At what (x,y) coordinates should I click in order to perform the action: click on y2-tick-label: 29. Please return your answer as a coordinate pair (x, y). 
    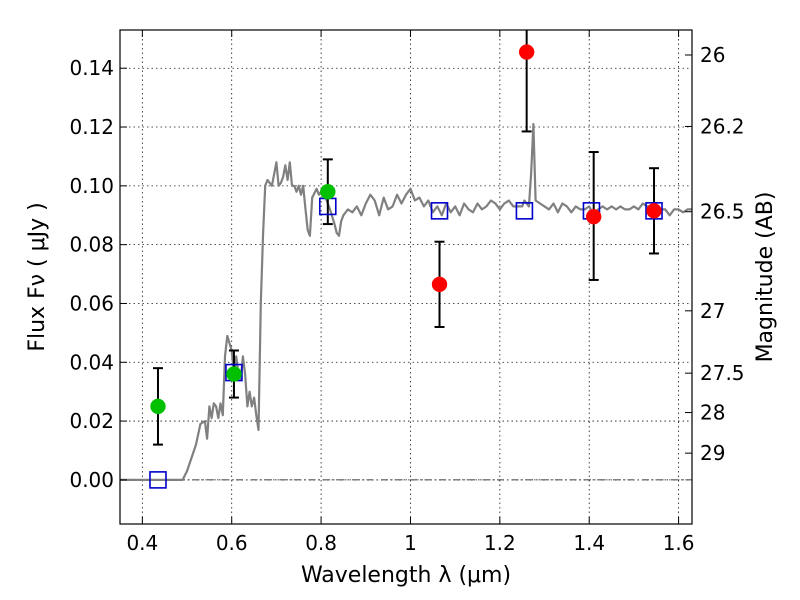
    Looking at the image, I should click on (712, 453).